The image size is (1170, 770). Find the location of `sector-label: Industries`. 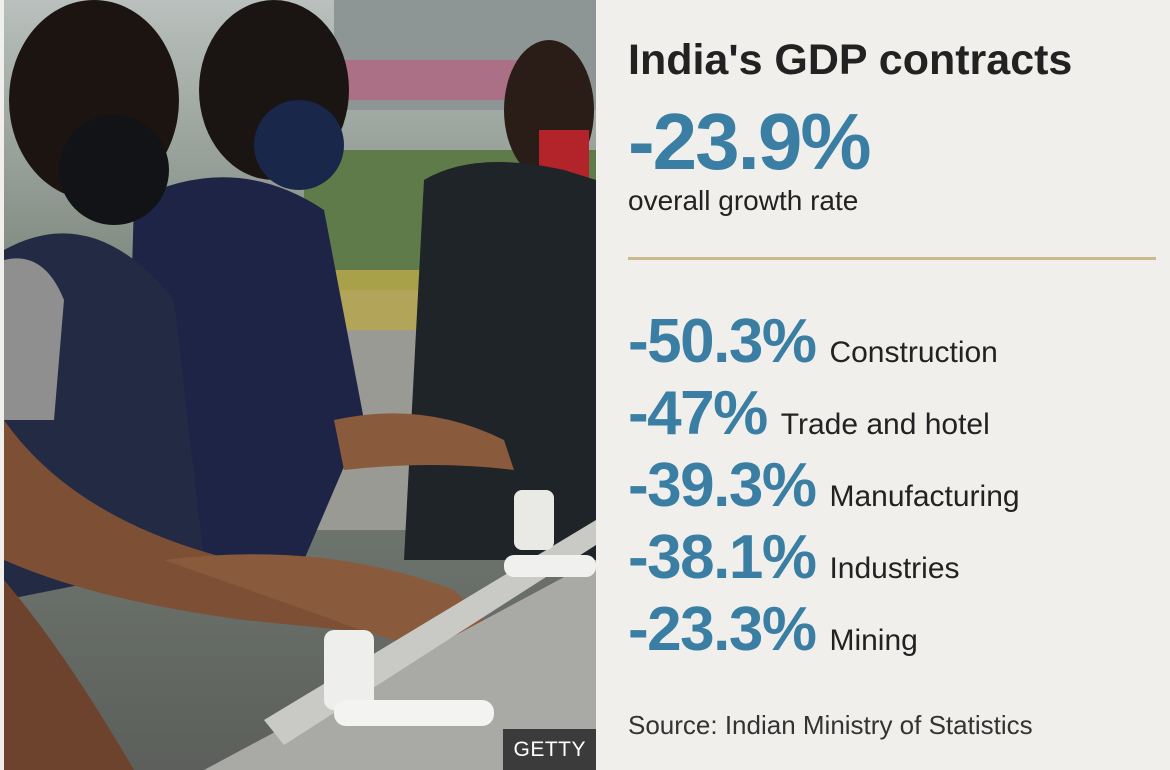

sector-label: Industries is located at coordinates (894, 568).